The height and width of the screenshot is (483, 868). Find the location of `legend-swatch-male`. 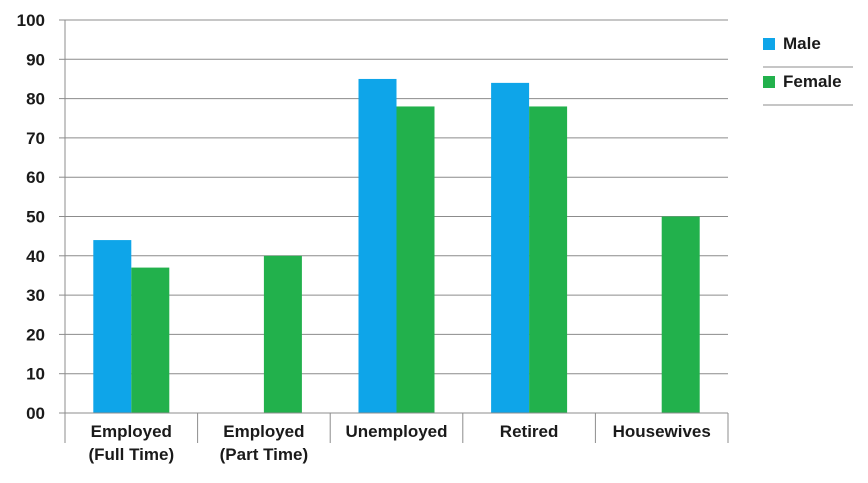

legend-swatch-male is located at coordinates (769, 44).